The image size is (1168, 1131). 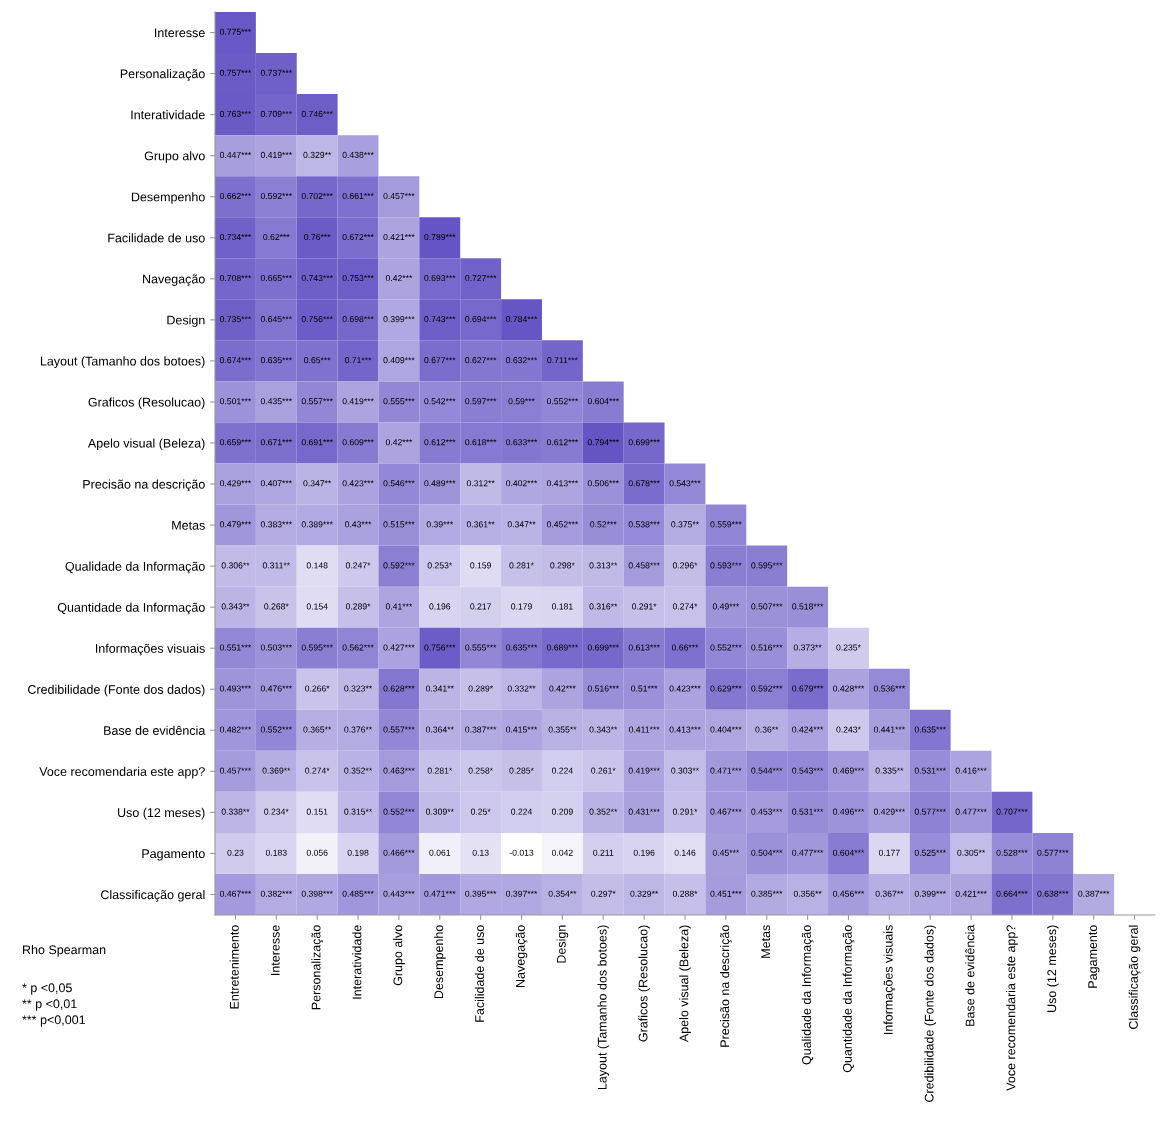 I want to click on data-label: 0.217, so click(x=480, y=606).